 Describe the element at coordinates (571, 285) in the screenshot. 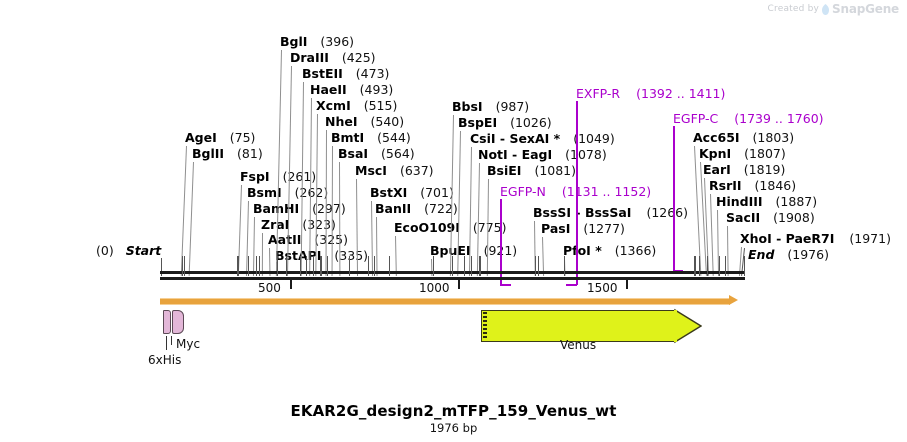

I see `primer-bracket-exfp-r-foot` at that location.